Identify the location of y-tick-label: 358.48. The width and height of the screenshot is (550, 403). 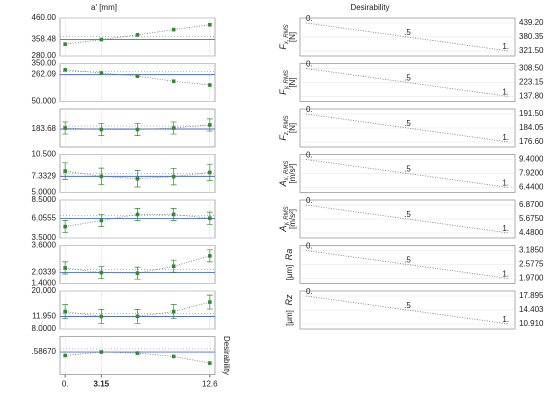
(44, 39).